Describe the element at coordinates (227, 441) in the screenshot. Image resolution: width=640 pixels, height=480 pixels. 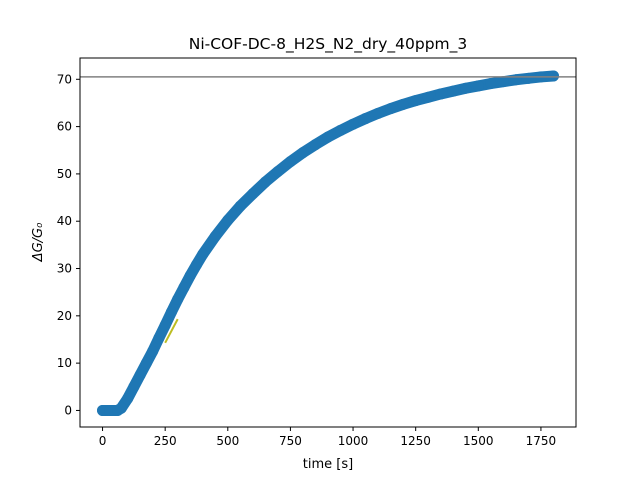
I see `x-tick-label: 500` at that location.